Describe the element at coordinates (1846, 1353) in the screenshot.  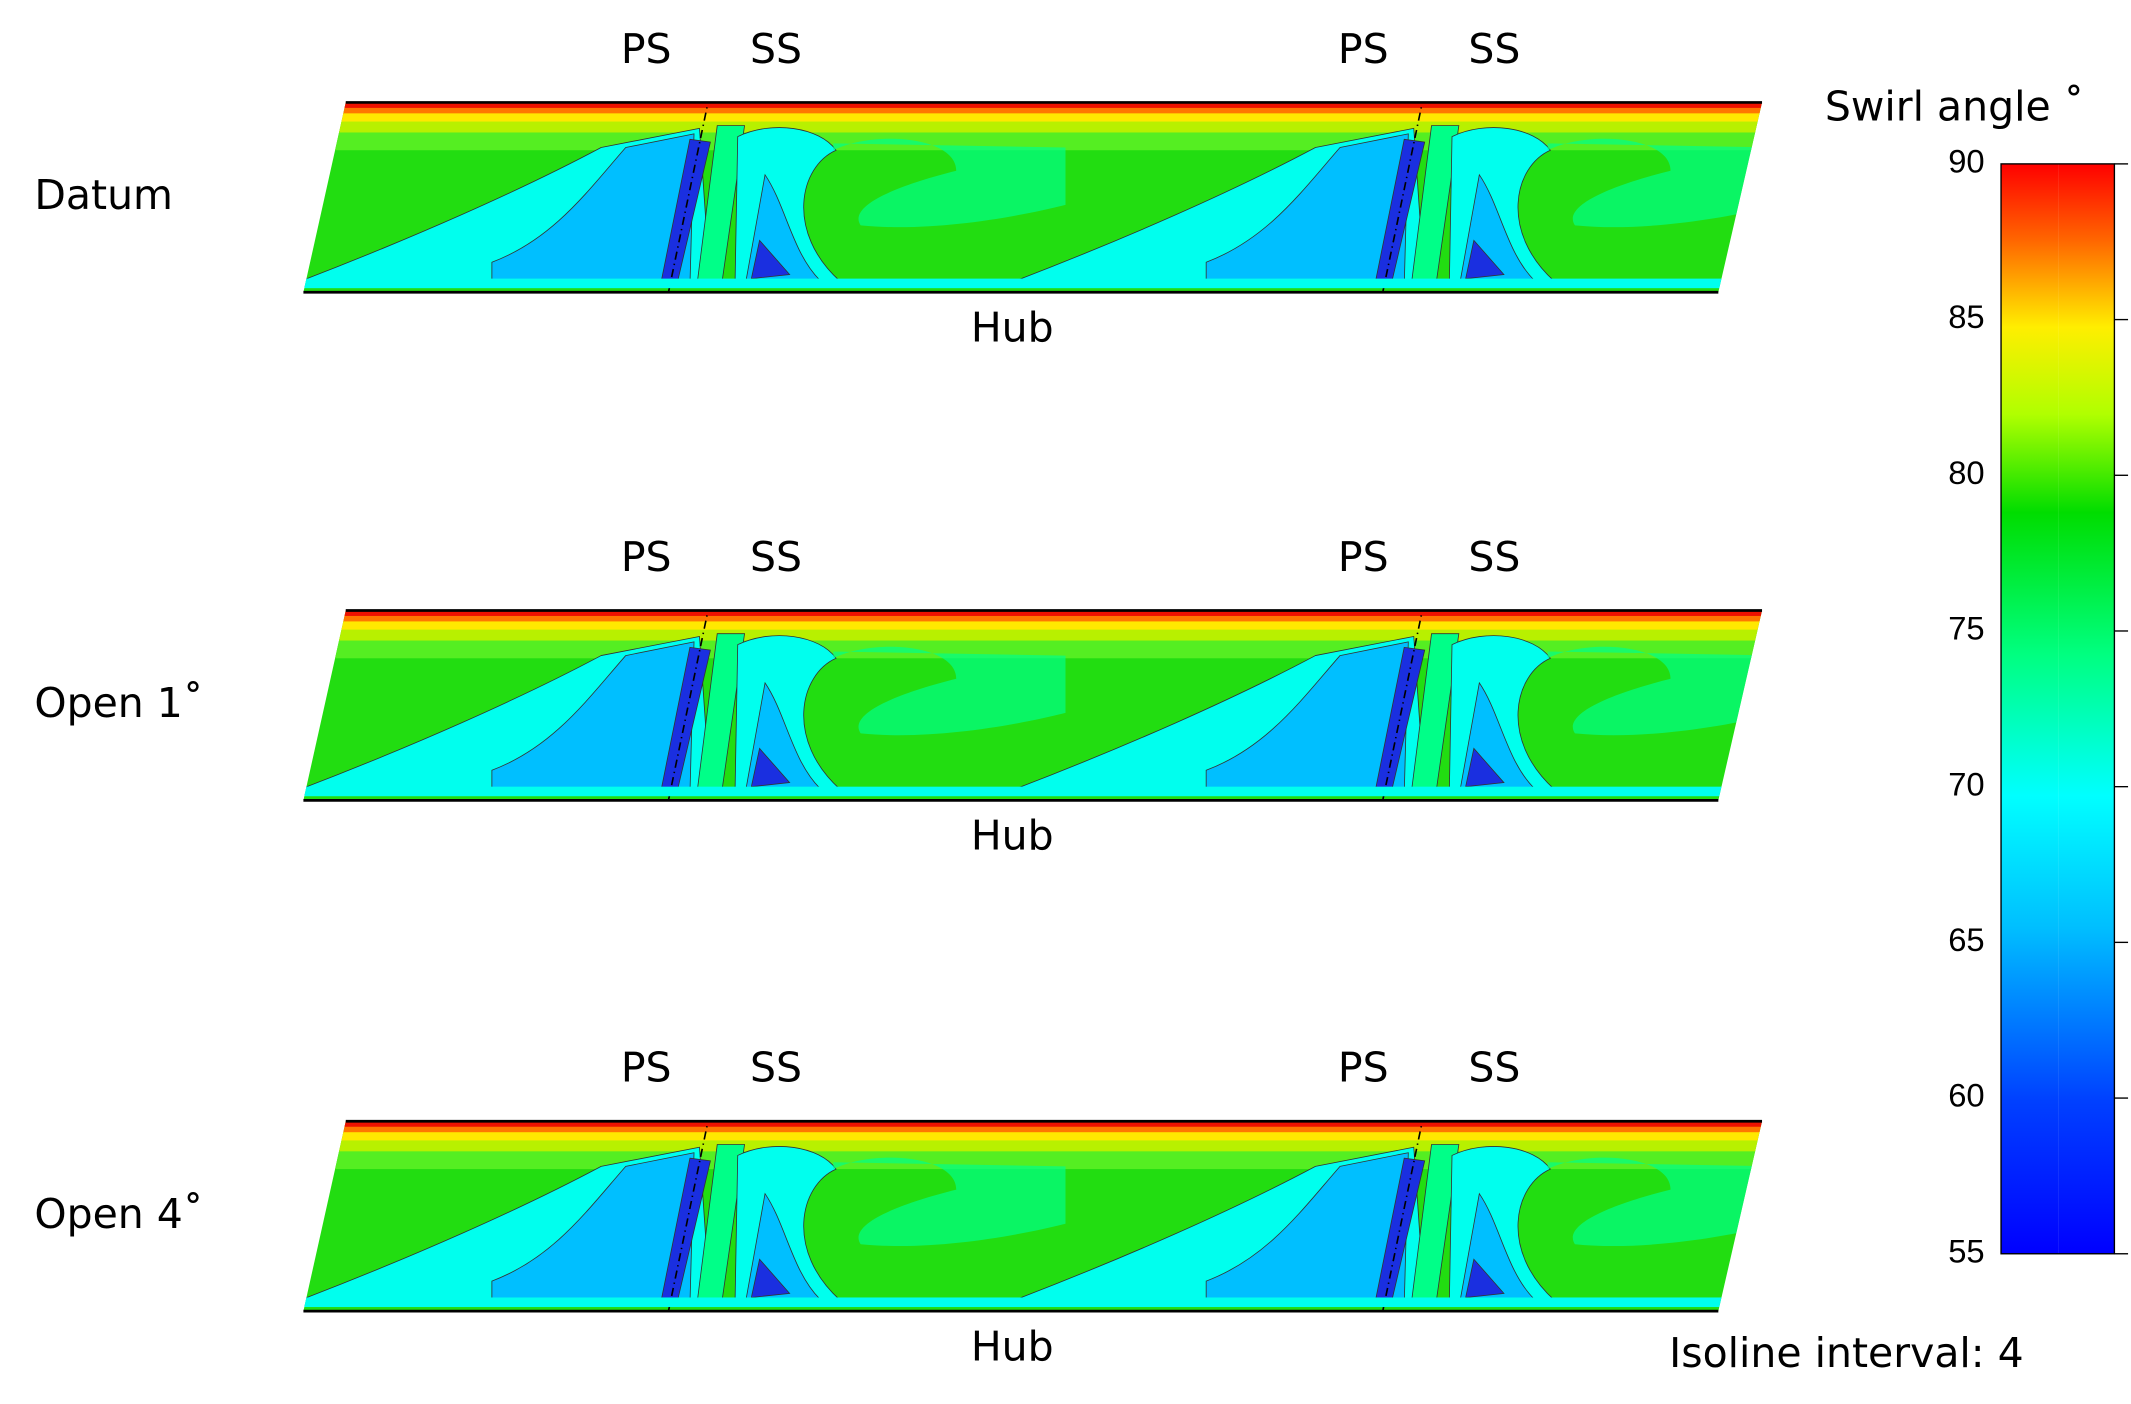
I see `note: Isoline interval: 4` at that location.